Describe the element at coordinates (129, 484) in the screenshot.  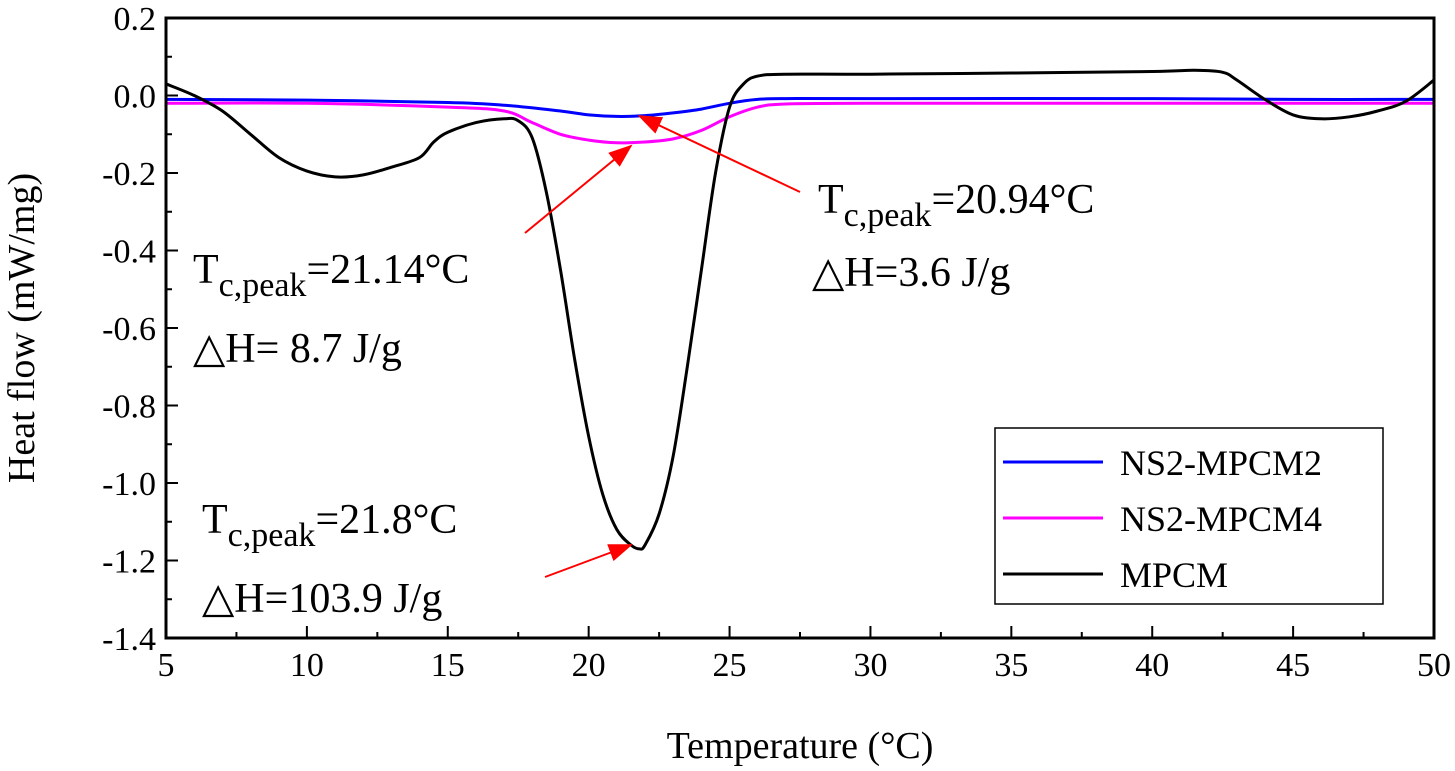
I see `y-tick-label: -1.0` at that location.